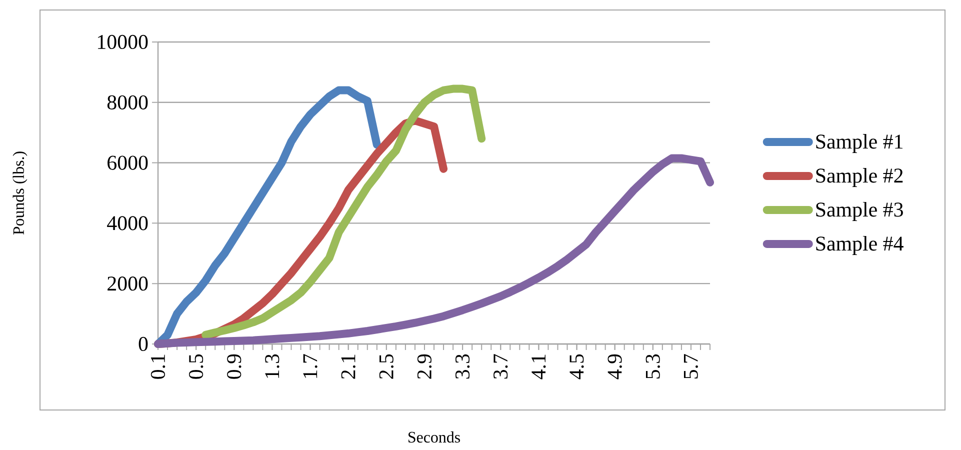 The width and height of the screenshot is (961, 450). What do you see at coordinates (158, 366) in the screenshot?
I see `x-tick-label: 0.1` at bounding box center [158, 366].